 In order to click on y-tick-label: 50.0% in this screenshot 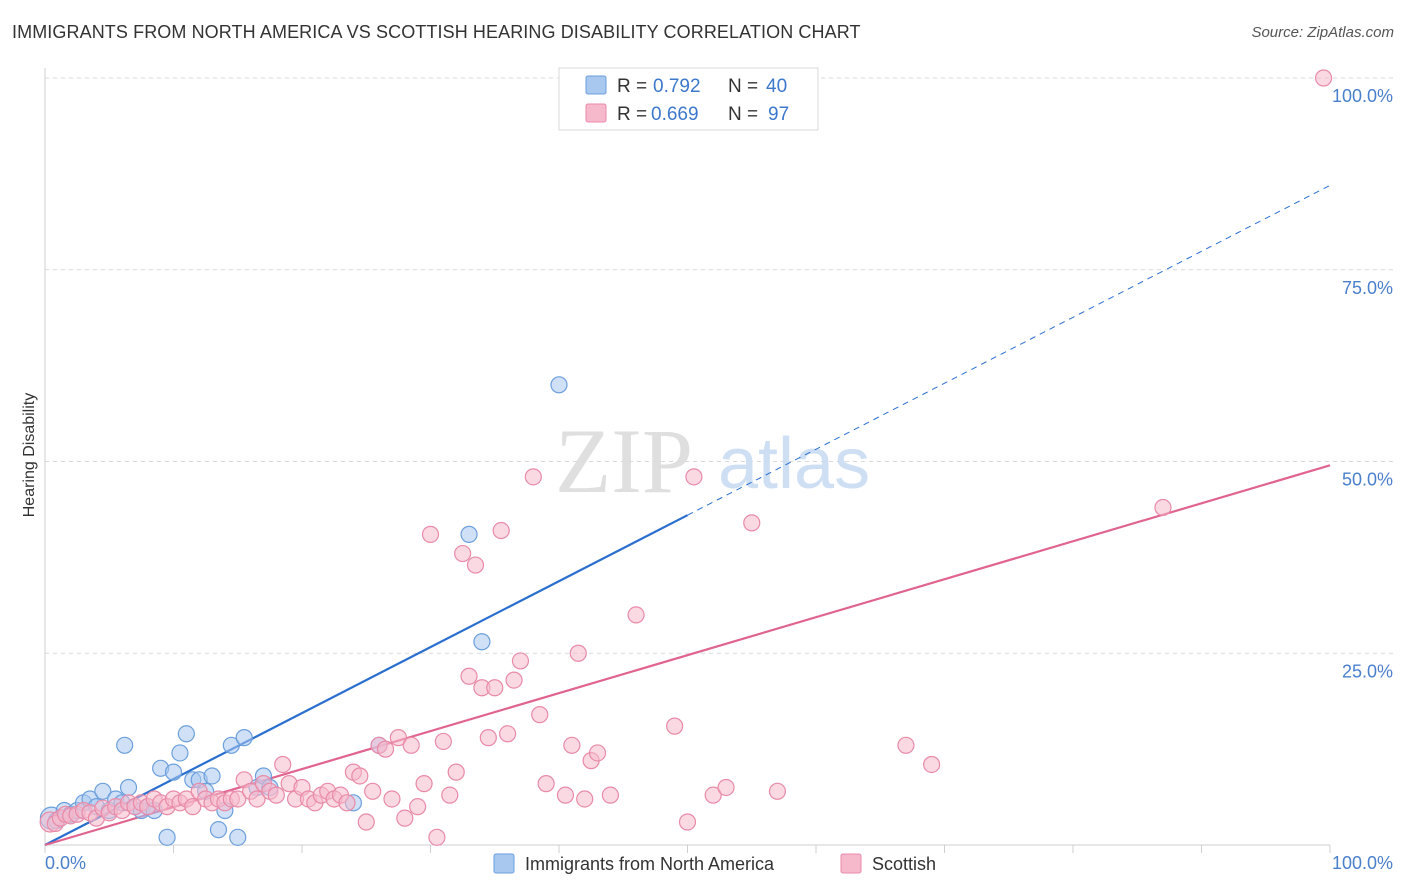, I will do `click(1367, 480)`.